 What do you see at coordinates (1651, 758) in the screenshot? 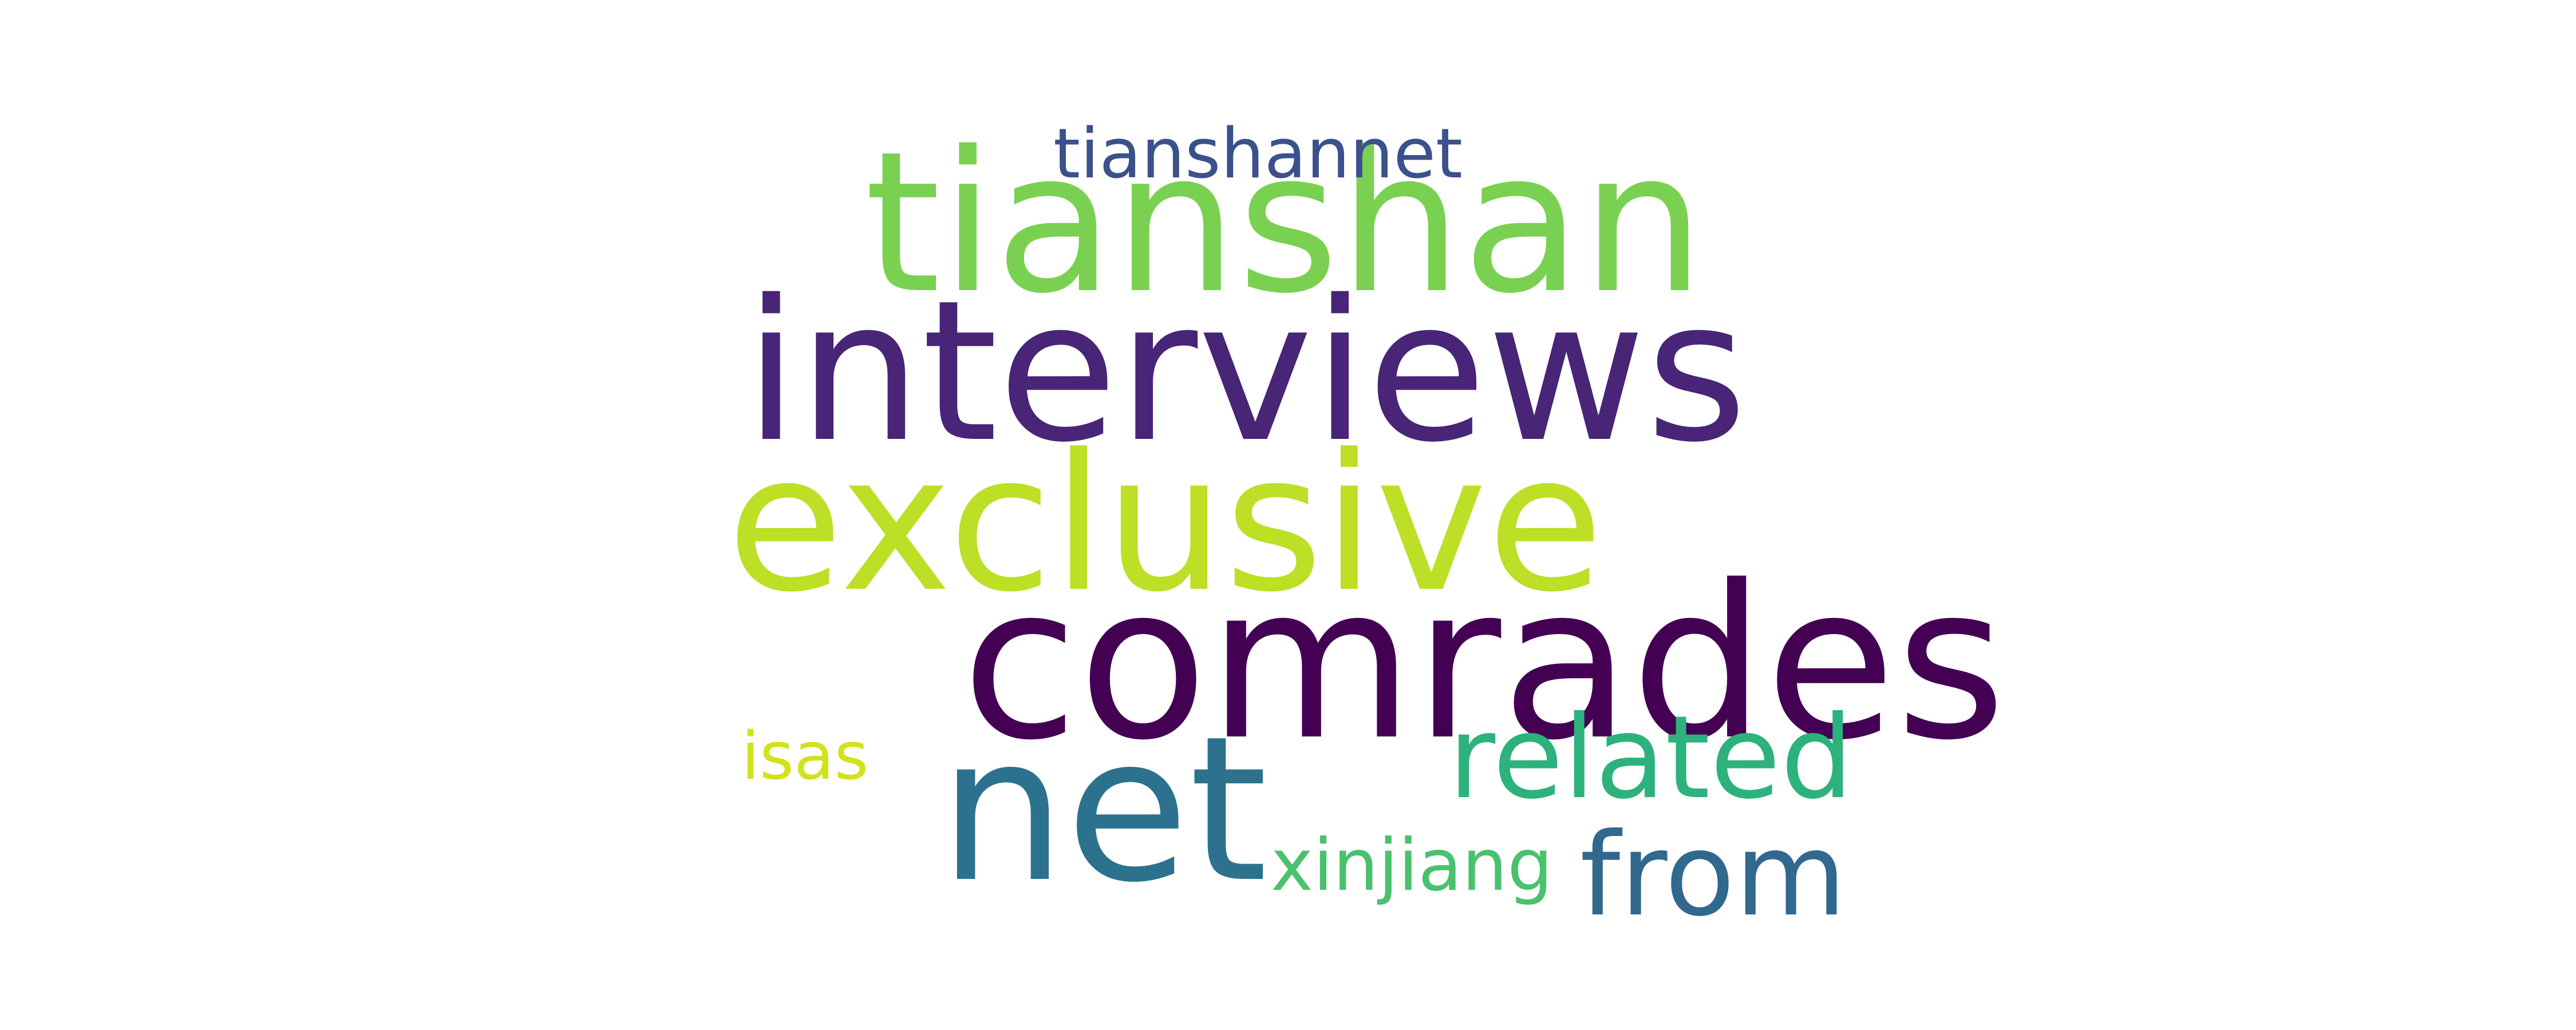
I see `word-related: related` at bounding box center [1651, 758].